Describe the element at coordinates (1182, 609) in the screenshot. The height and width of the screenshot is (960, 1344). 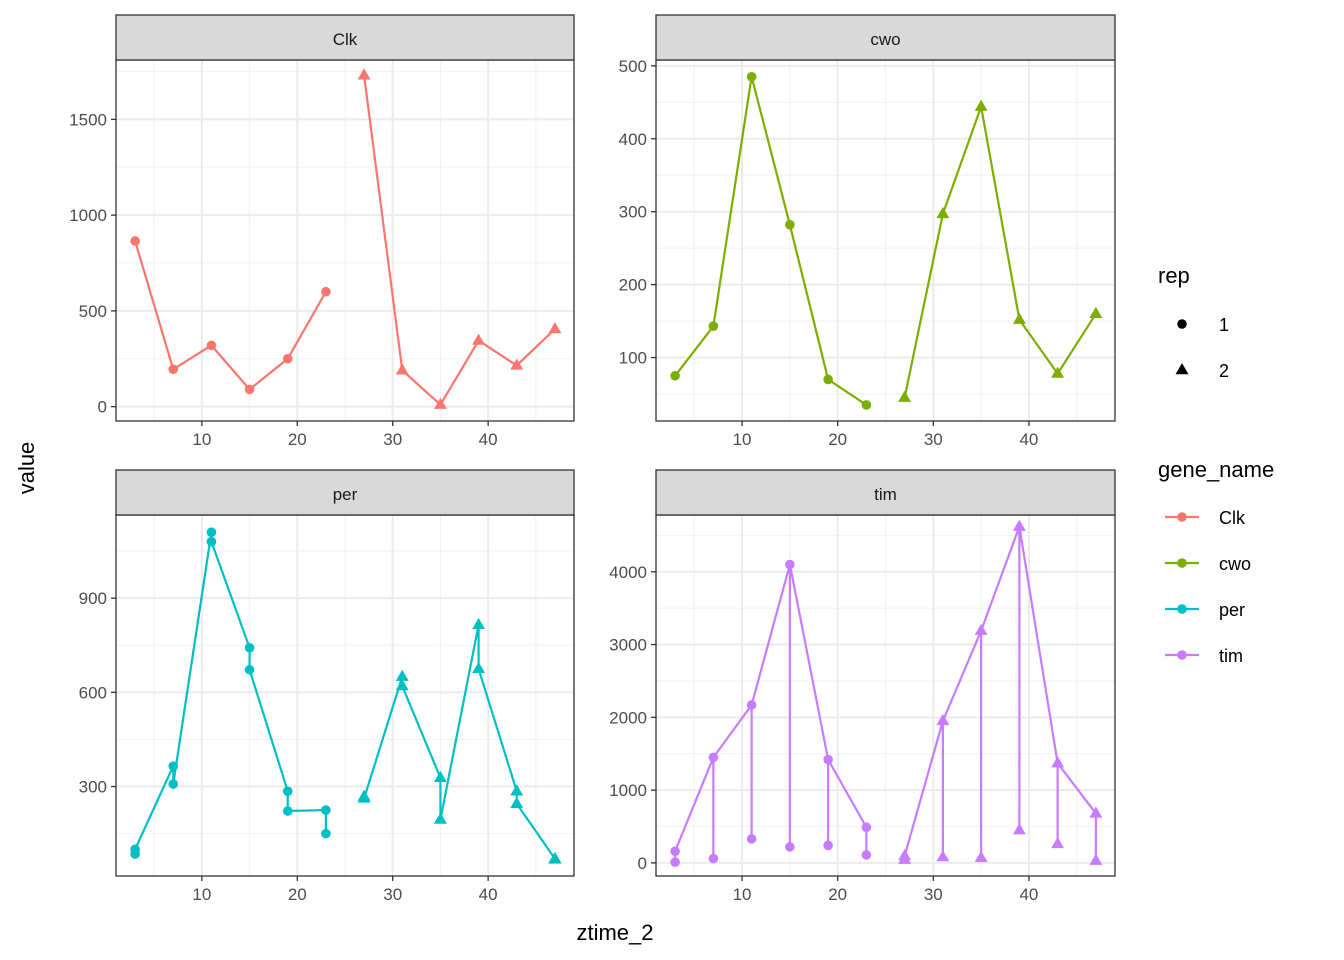
I see `legend-gene-key-point` at that location.